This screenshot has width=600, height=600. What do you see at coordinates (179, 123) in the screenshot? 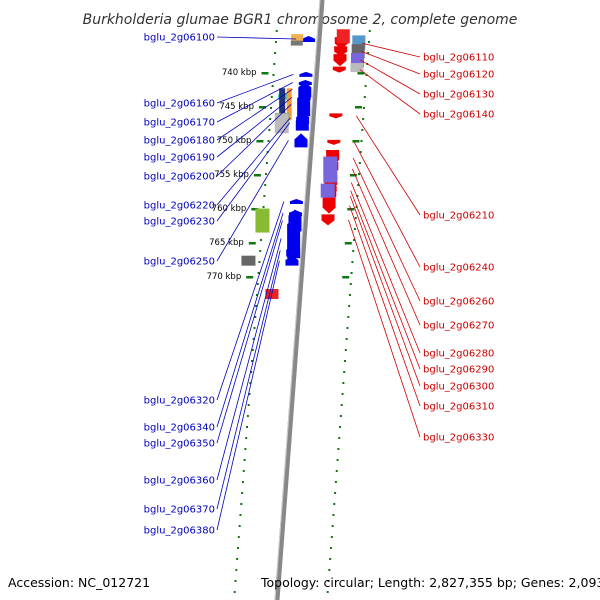
I see `forward-gene-label: bglu_2g06170` at bounding box center [179, 123].